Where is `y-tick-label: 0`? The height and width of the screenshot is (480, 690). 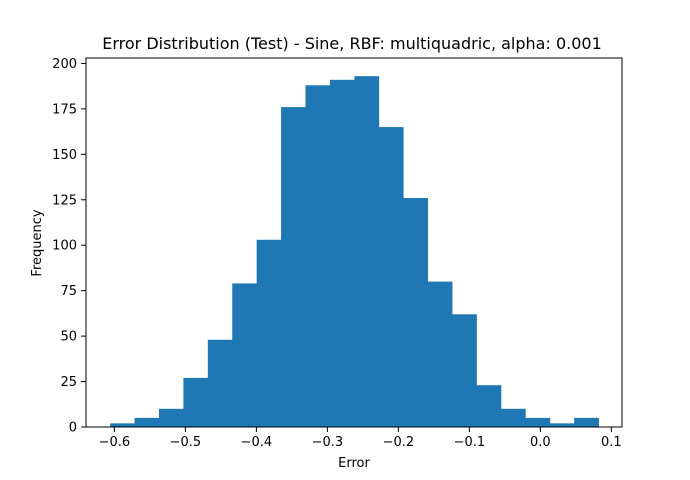
y-tick-label: 0 is located at coordinates (73, 428).